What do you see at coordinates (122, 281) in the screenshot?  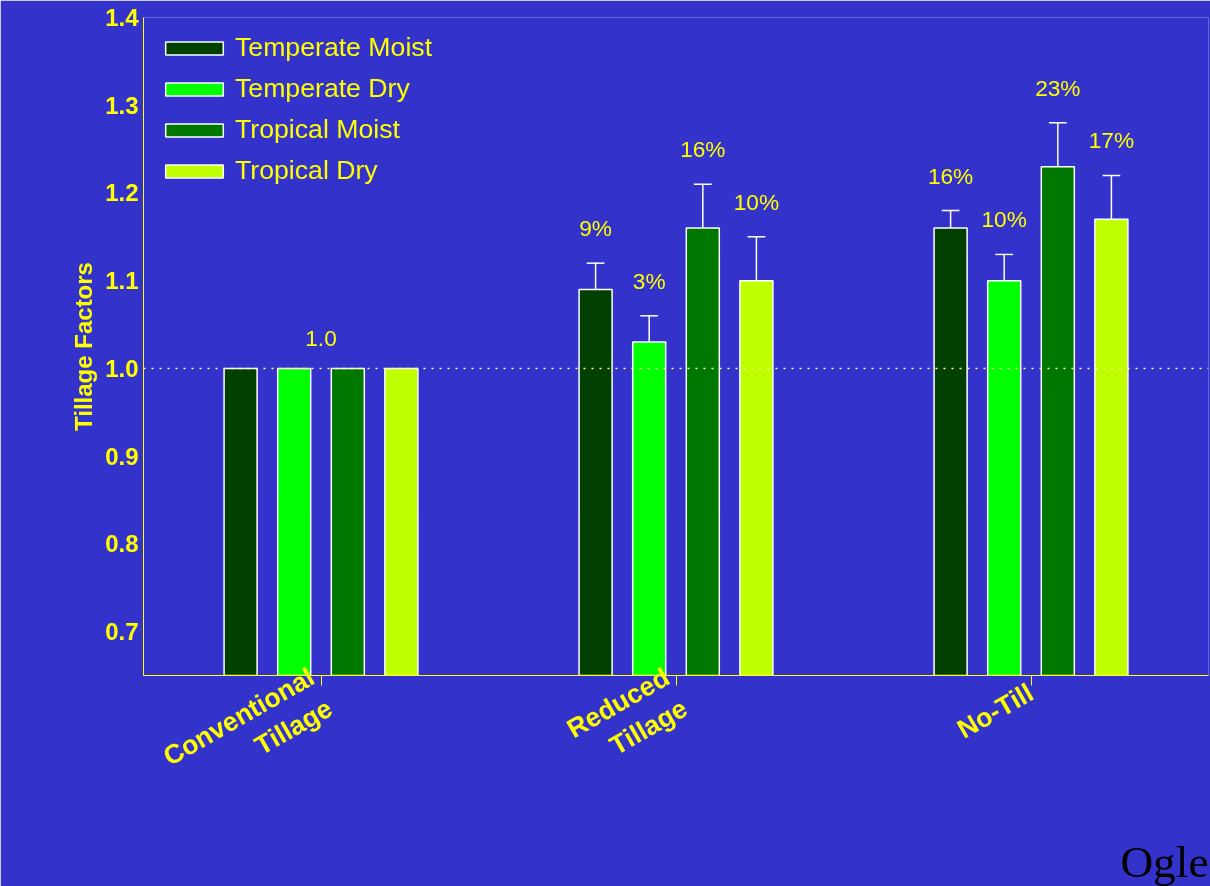 I see `y-tick-label: 1.1` at bounding box center [122, 281].